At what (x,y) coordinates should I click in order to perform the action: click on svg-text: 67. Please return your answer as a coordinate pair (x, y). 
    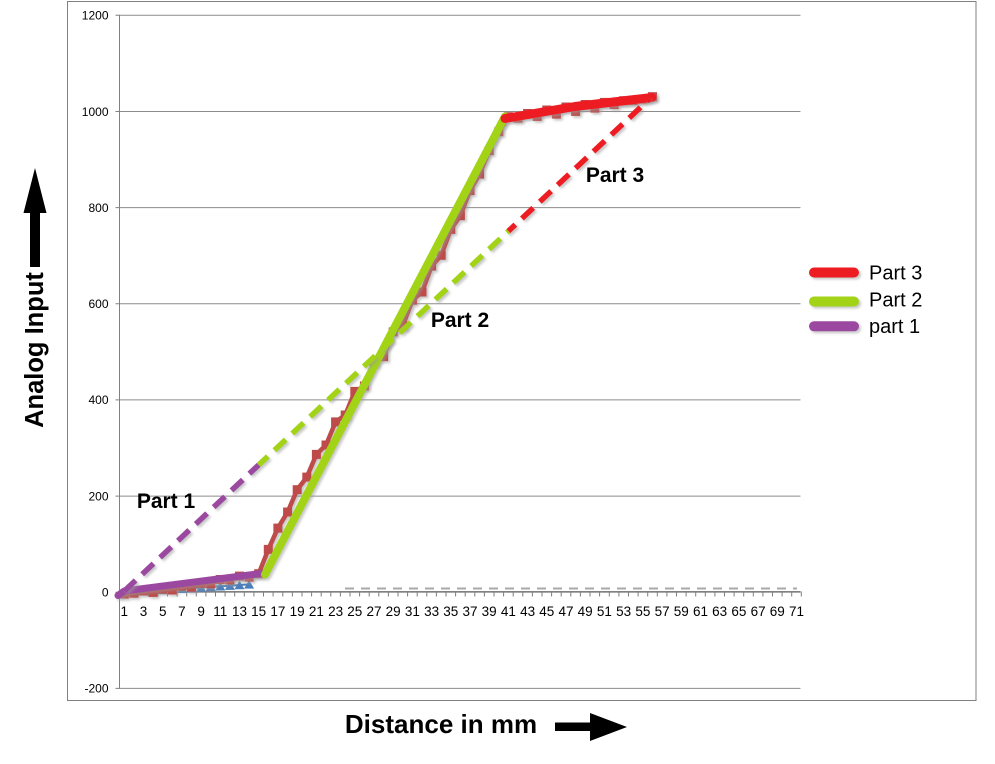
    Looking at the image, I should click on (758, 611).